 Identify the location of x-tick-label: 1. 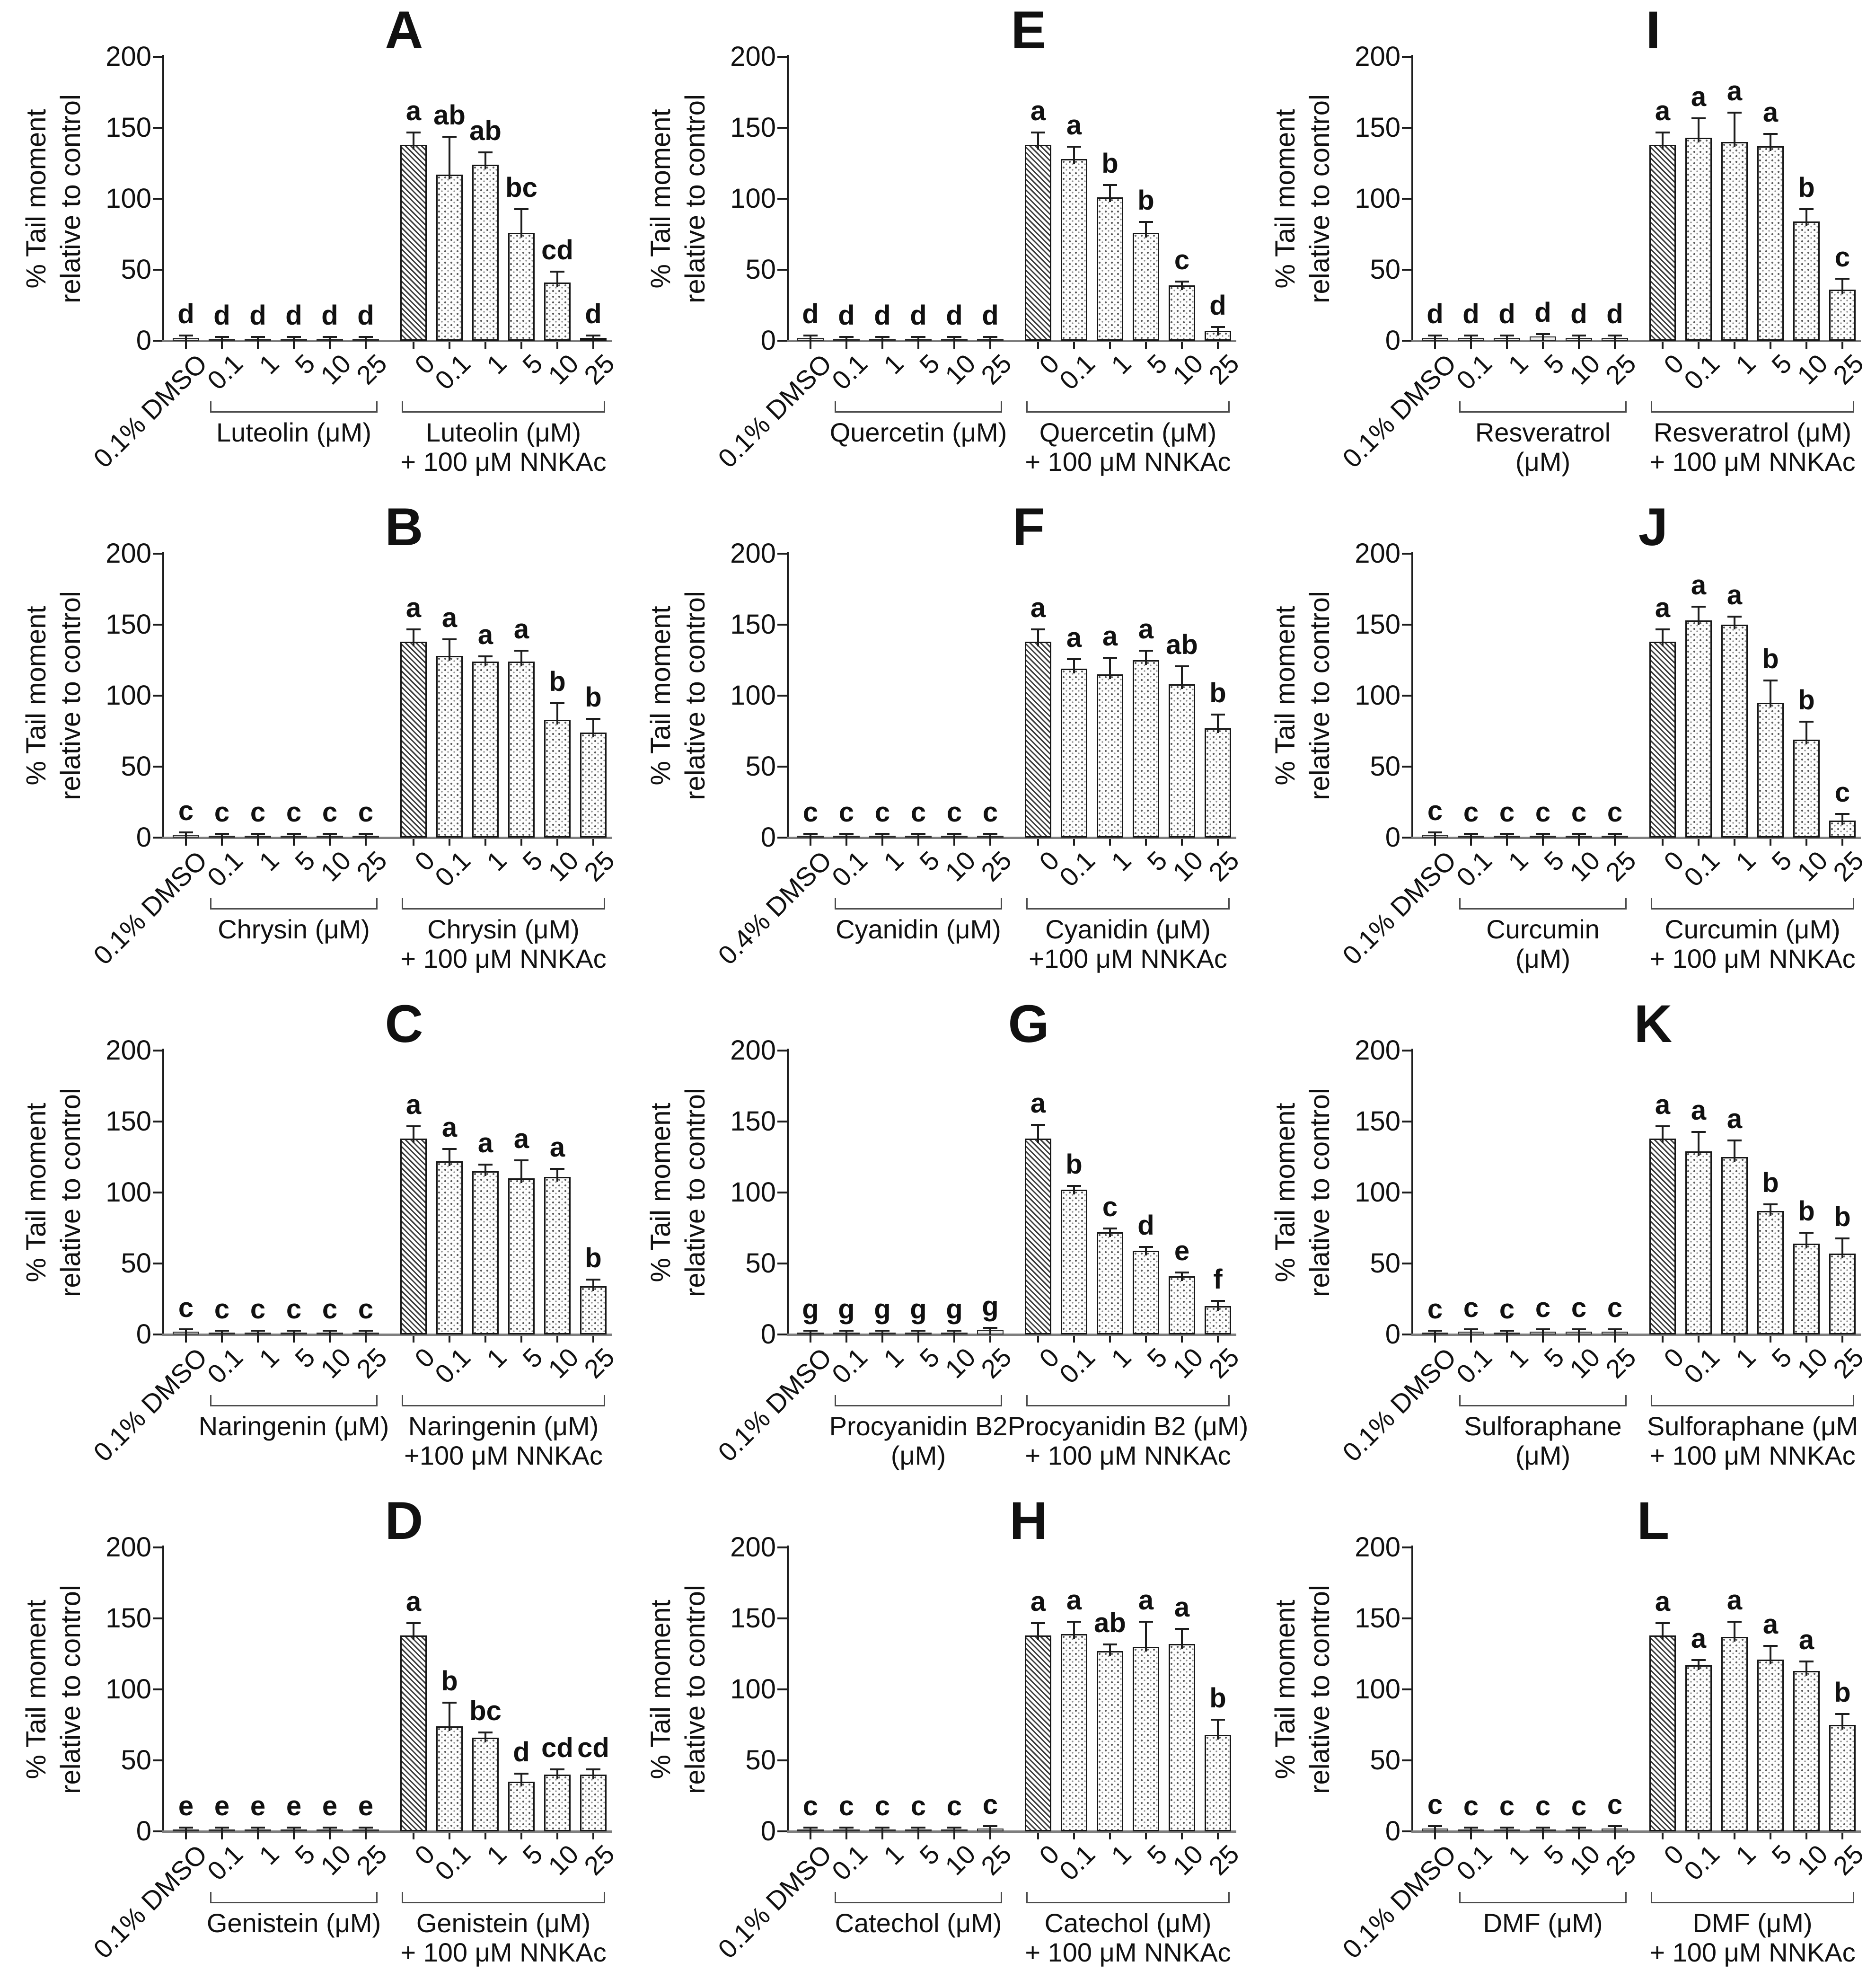
(496, 1358).